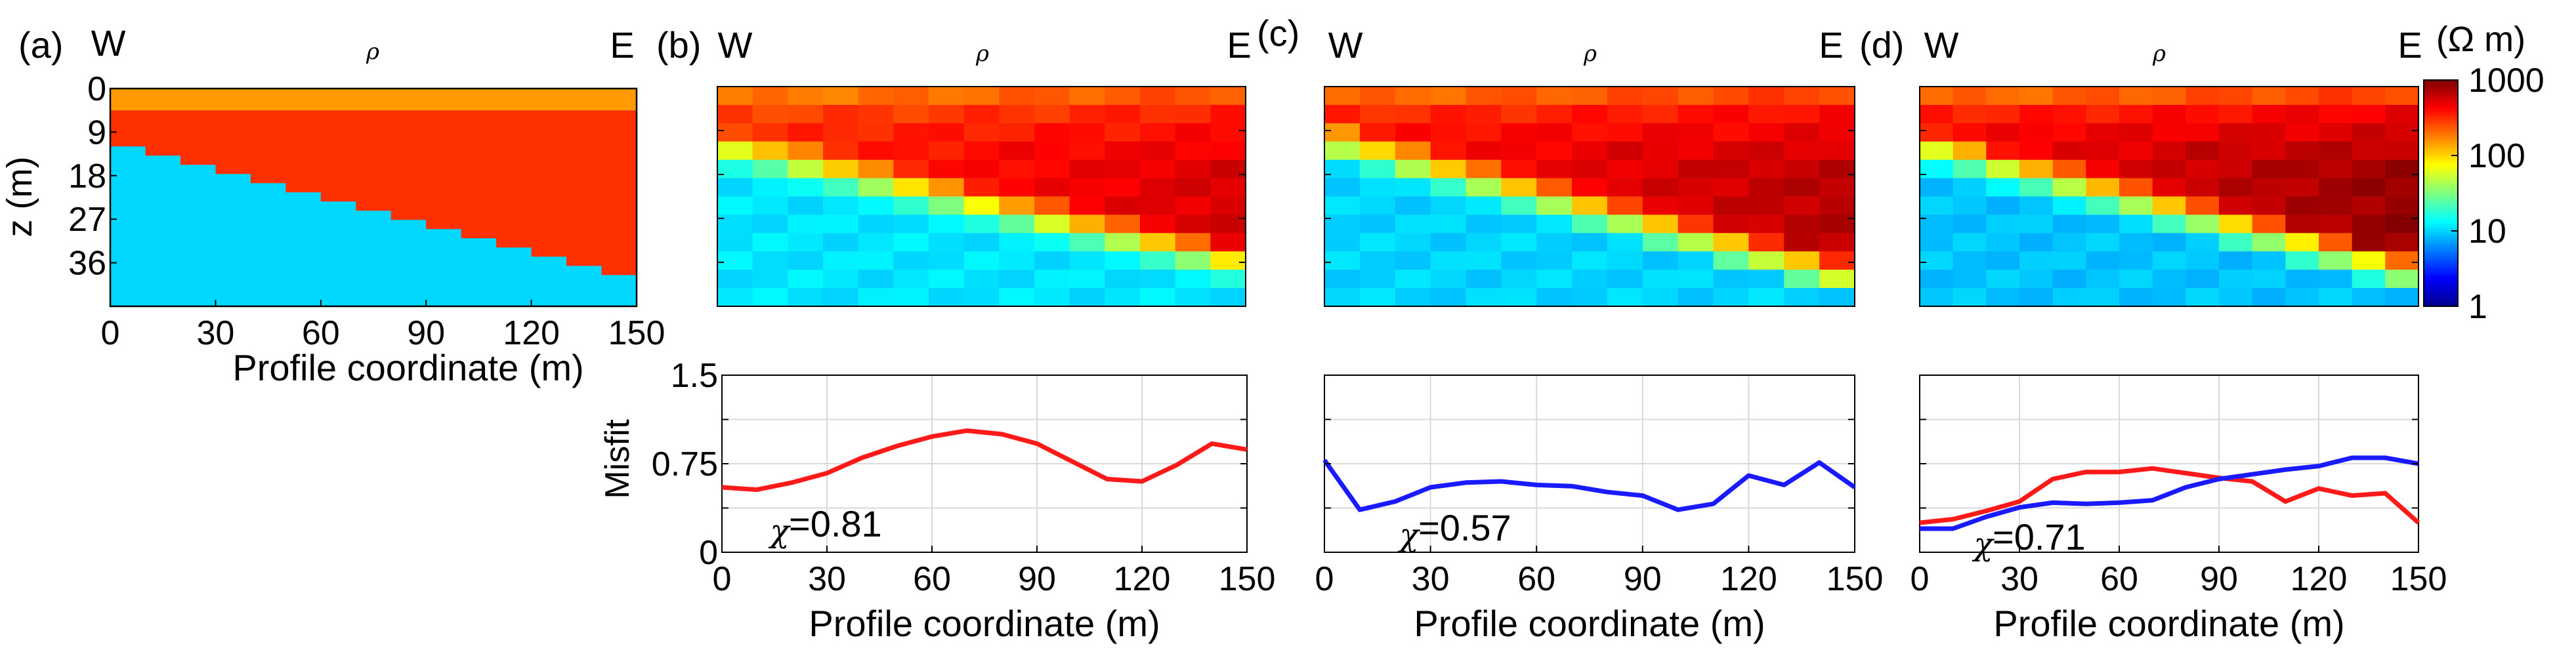 The height and width of the screenshot is (669, 2576). Describe the element at coordinates (321, 333) in the screenshot. I see `panel-a-x-tick-label: 60` at that location.